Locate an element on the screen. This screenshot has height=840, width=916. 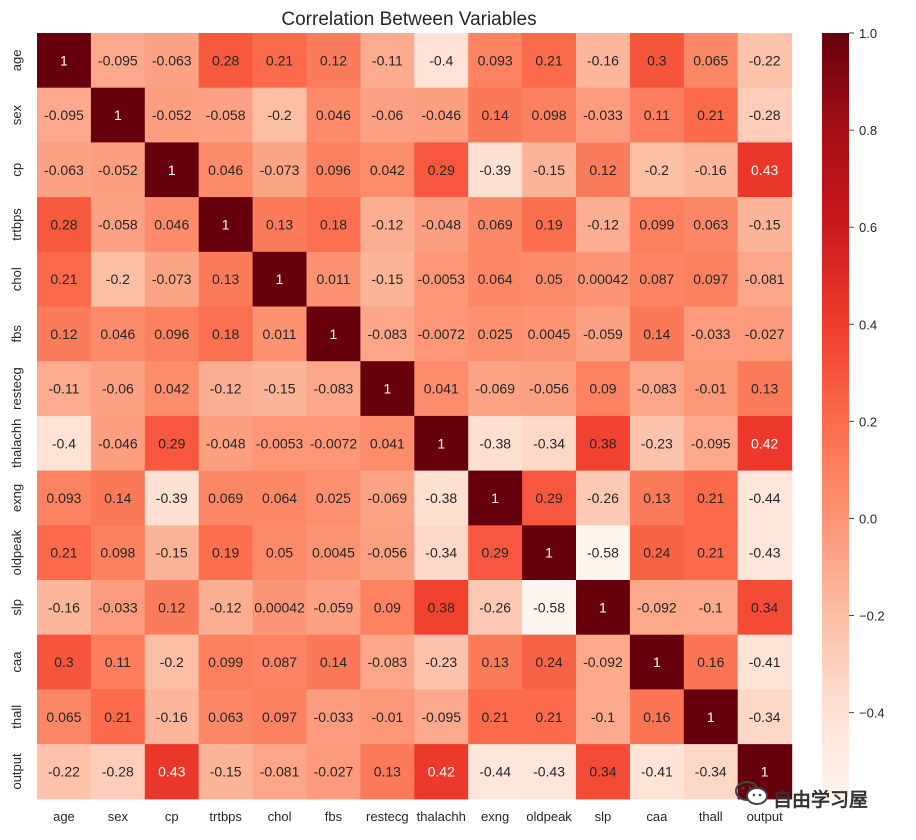
cell-value-label: 0.19 is located at coordinates (548, 224).